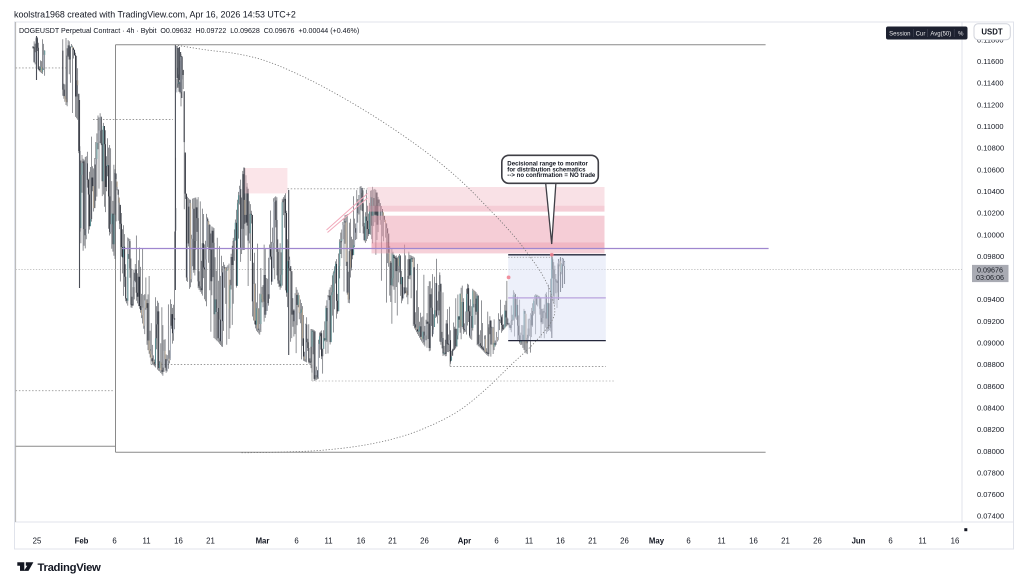  What do you see at coordinates (37, 541) in the screenshot?
I see `svg-text: 25` at bounding box center [37, 541].